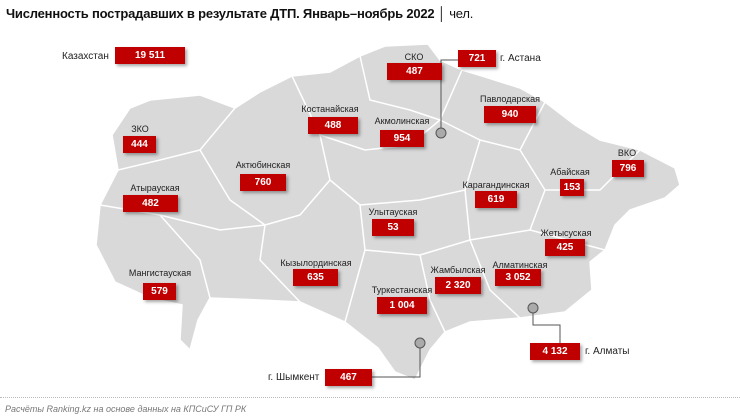 Image resolution: width=740 pixels, height=419 pixels. What do you see at coordinates (414, 71) in the screenshot?
I see `region-value: 487` at bounding box center [414, 71].